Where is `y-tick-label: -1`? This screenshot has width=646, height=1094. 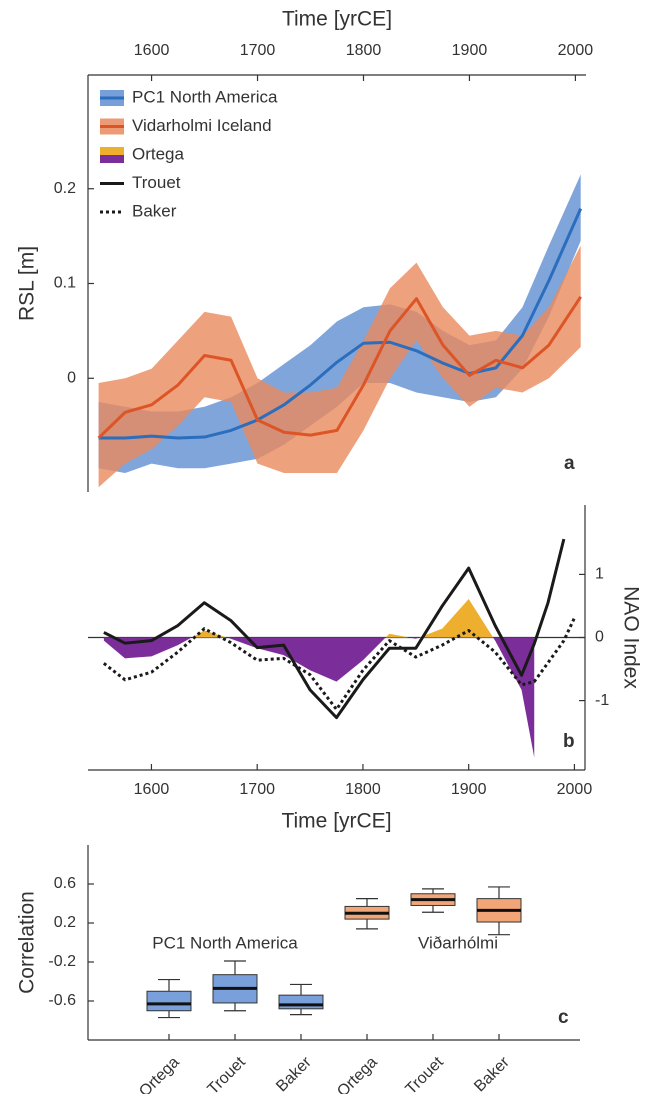 y-tick-label: -1 is located at coordinates (602, 700).